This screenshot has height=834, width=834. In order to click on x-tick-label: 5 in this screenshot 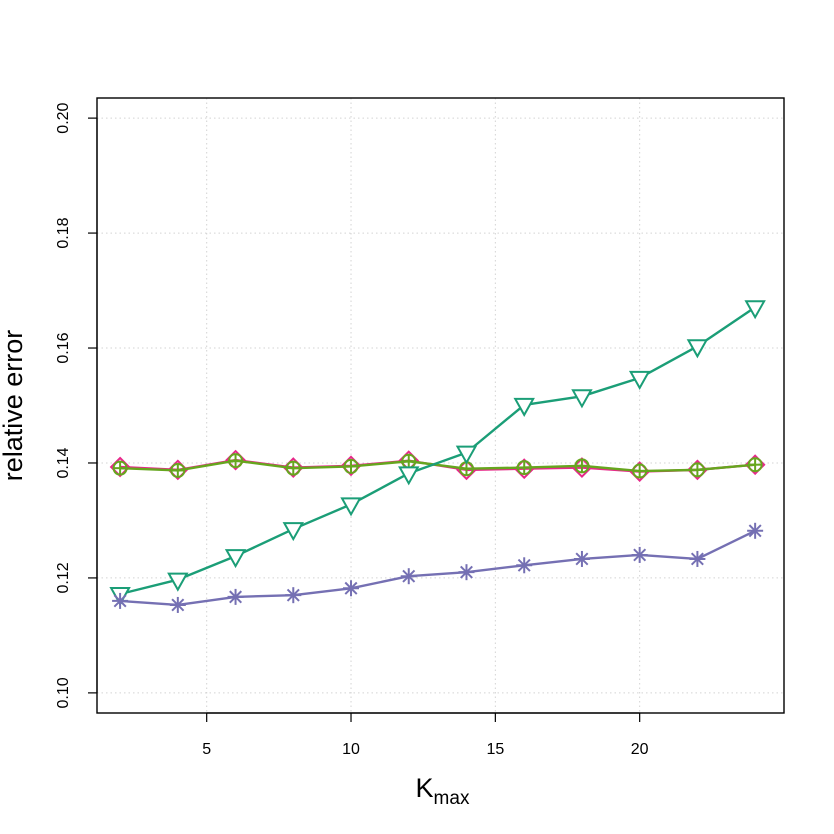, I will do `click(206, 749)`.